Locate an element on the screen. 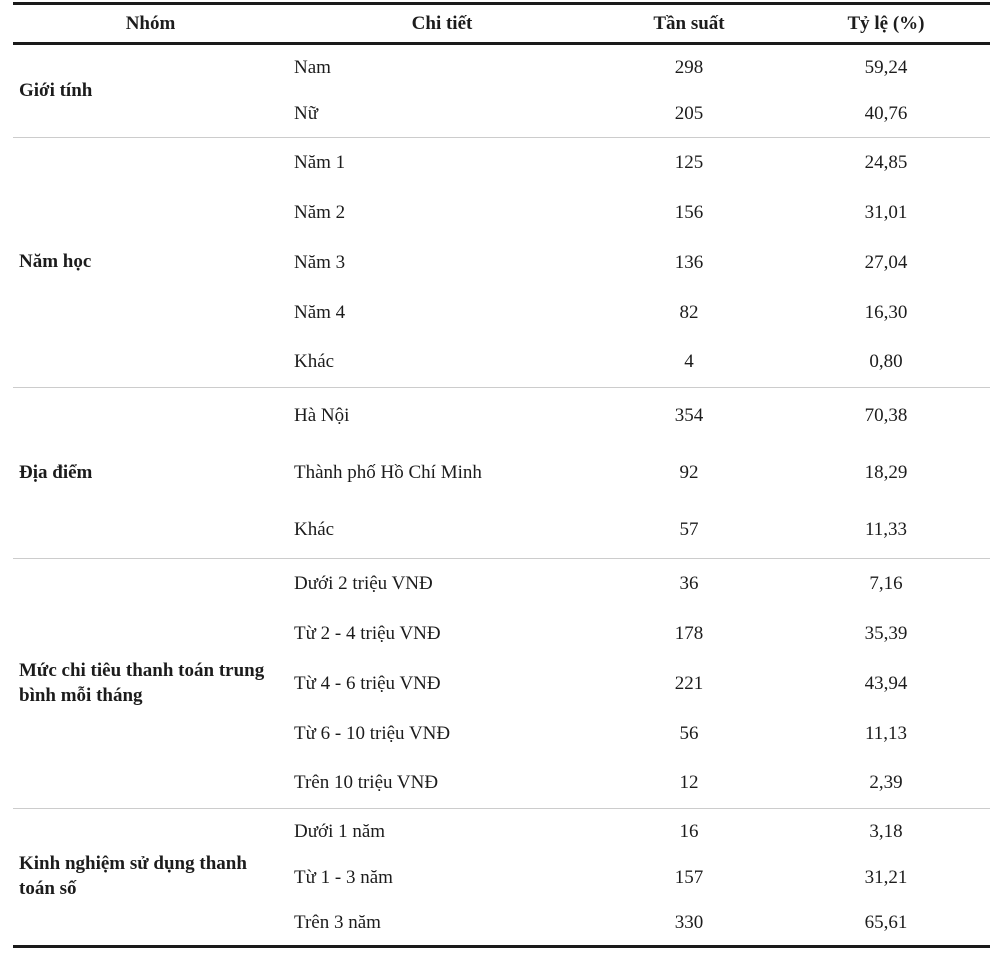  table-row: Từ 1 - 3 năm 157 31,21 is located at coordinates (501, 878).